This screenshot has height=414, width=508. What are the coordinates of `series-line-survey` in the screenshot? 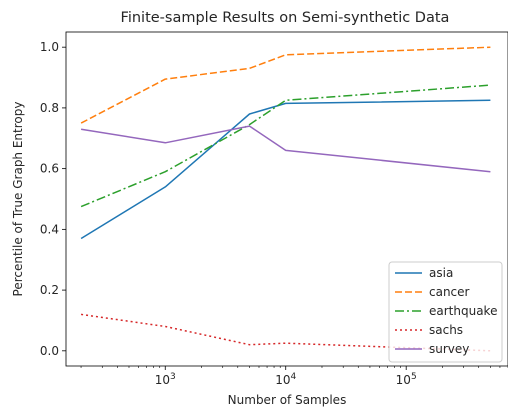 It's located at (285, 149).